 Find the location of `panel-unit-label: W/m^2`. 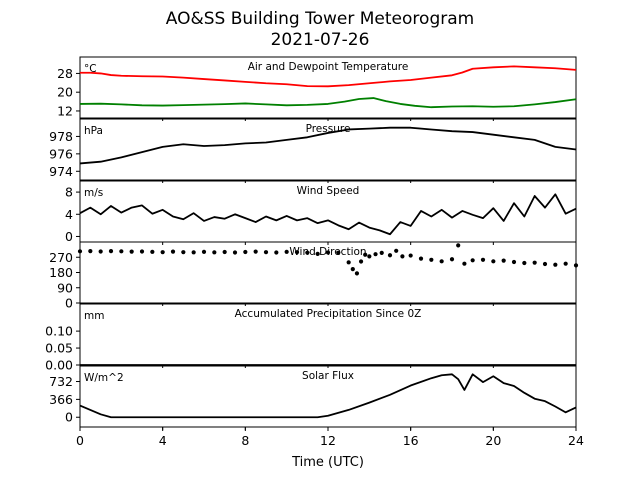

panel-unit-label: W/m^2 is located at coordinates (104, 378).